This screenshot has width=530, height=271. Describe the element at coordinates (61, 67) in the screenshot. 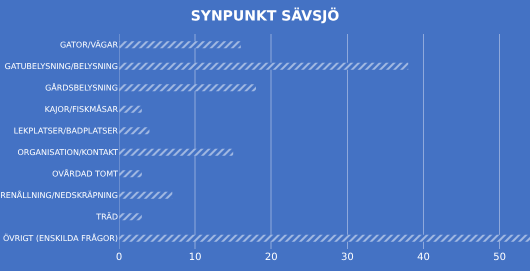

I see `y-tick-label: GATUBELYSNING/BELYSNING` at that location.